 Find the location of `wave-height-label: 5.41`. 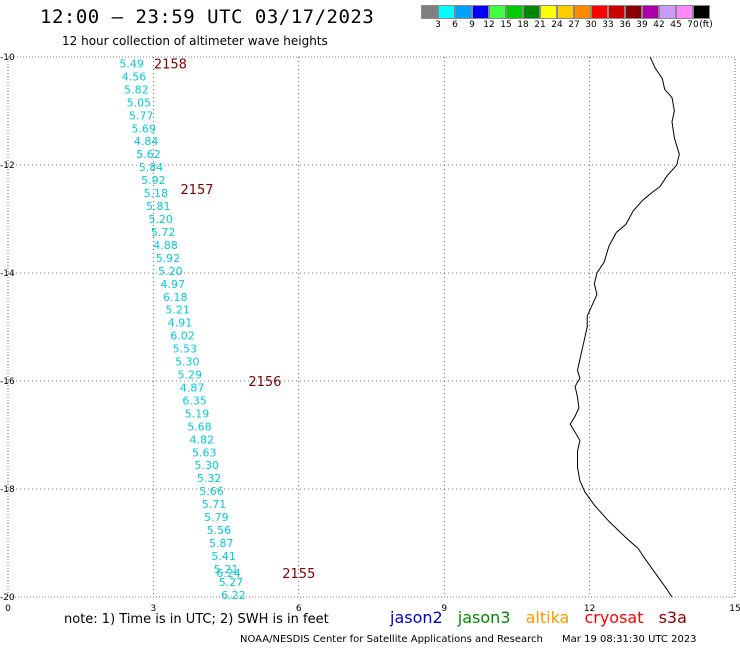

wave-height-label: 5.41 is located at coordinates (223, 556).